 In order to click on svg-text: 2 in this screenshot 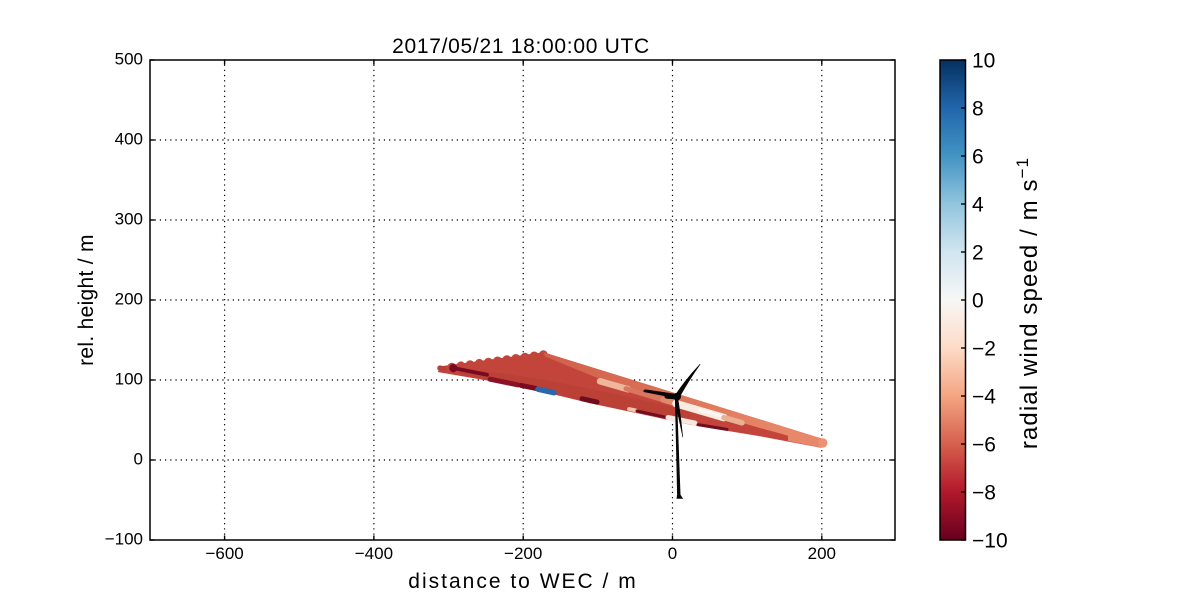, I will do `click(978, 253)`.